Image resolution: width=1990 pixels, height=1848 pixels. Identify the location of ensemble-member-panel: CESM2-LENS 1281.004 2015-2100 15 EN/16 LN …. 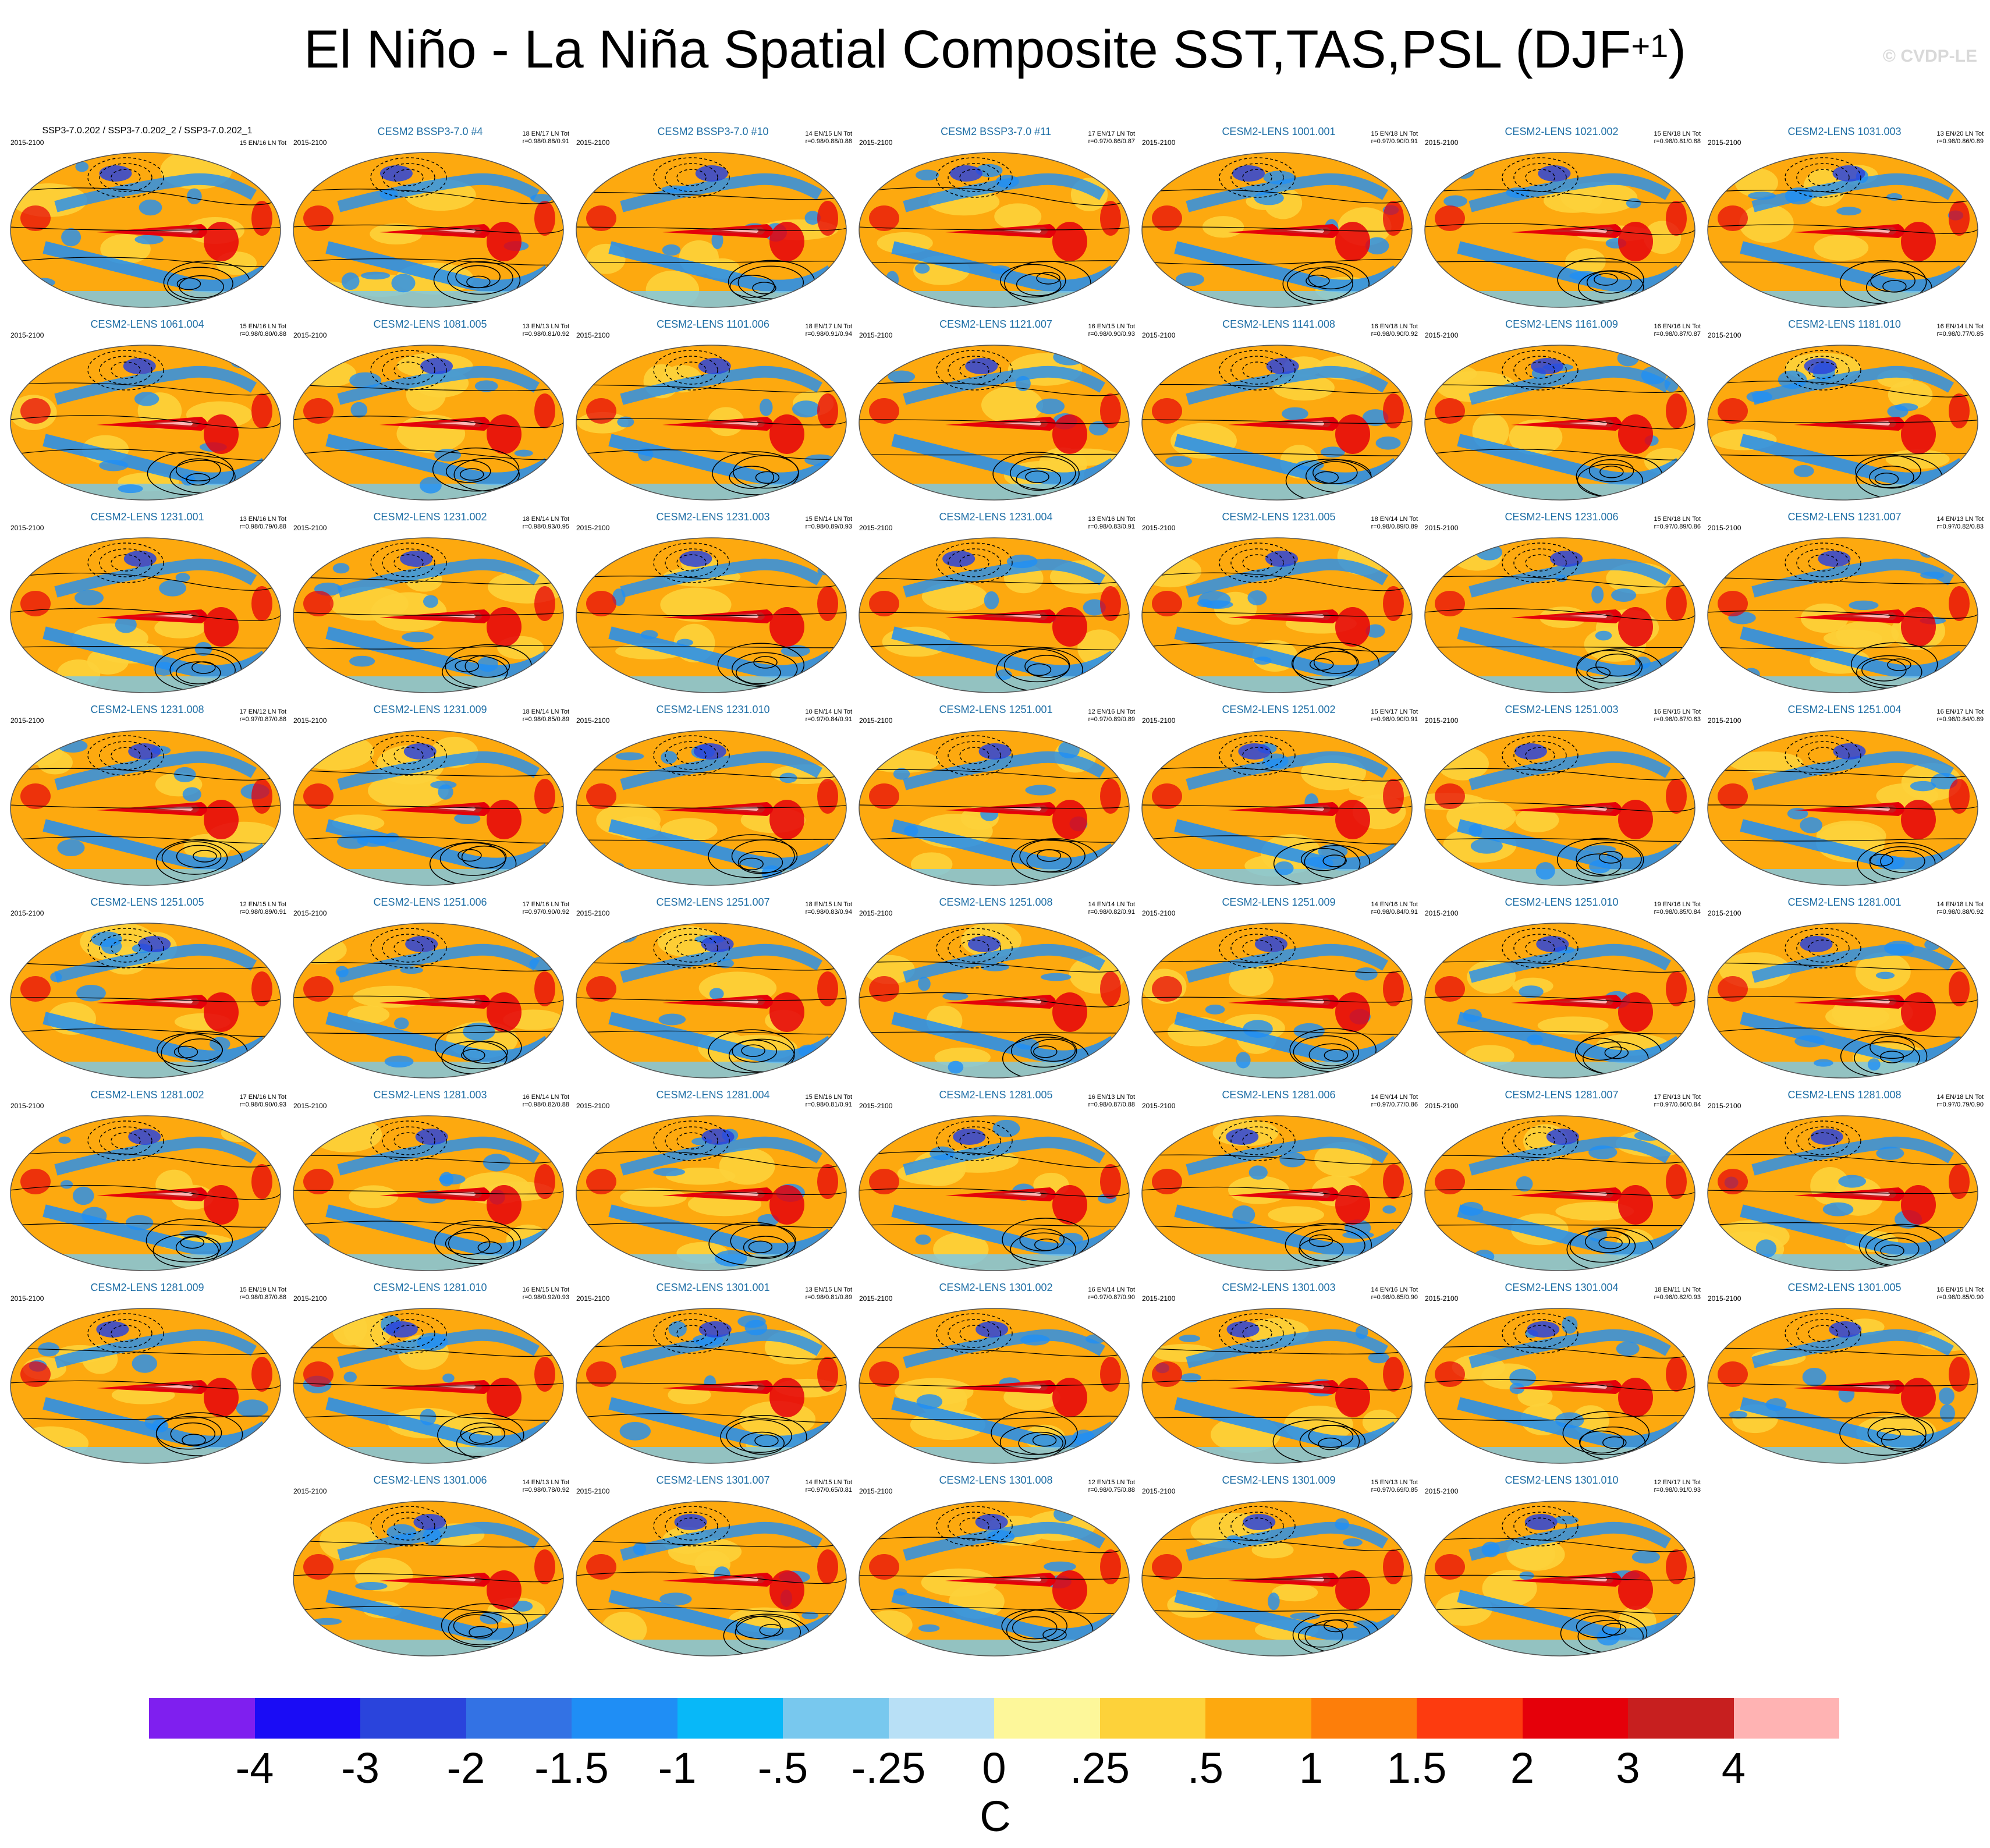
(713, 1185).